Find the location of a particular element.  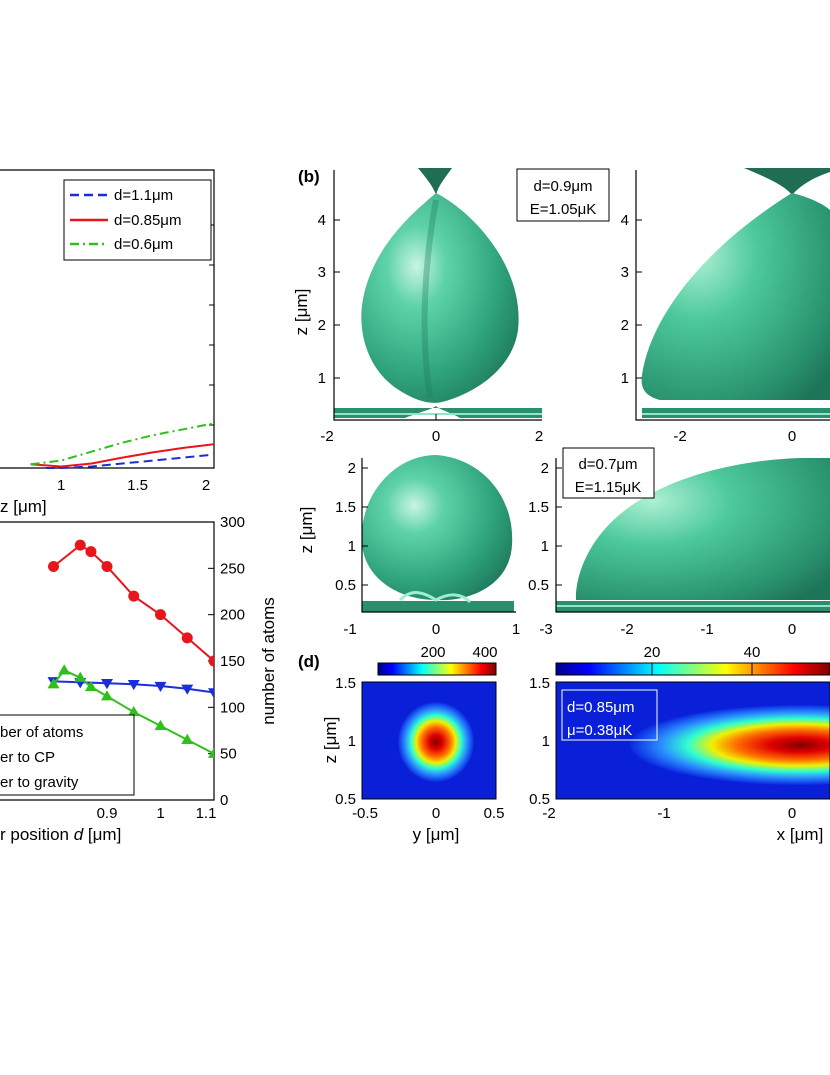

panel-label-d: (d) is located at coordinates (309, 661).